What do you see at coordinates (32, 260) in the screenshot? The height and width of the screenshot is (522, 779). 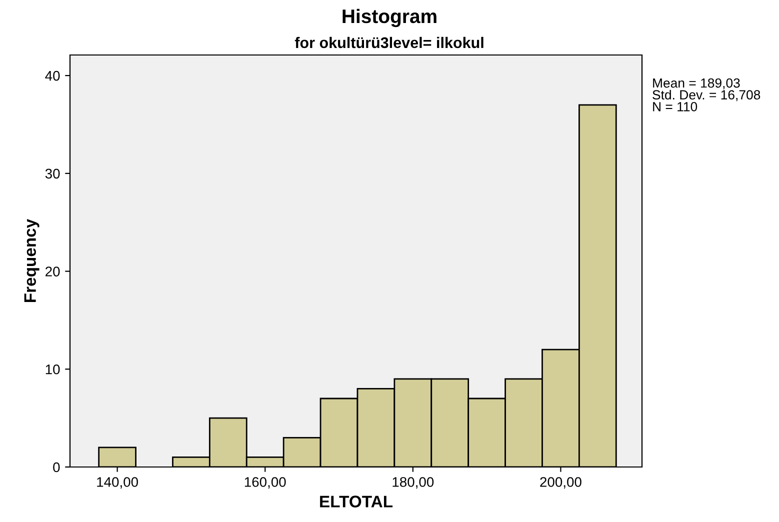 I see `y-axis-title: Frequency` at bounding box center [32, 260].